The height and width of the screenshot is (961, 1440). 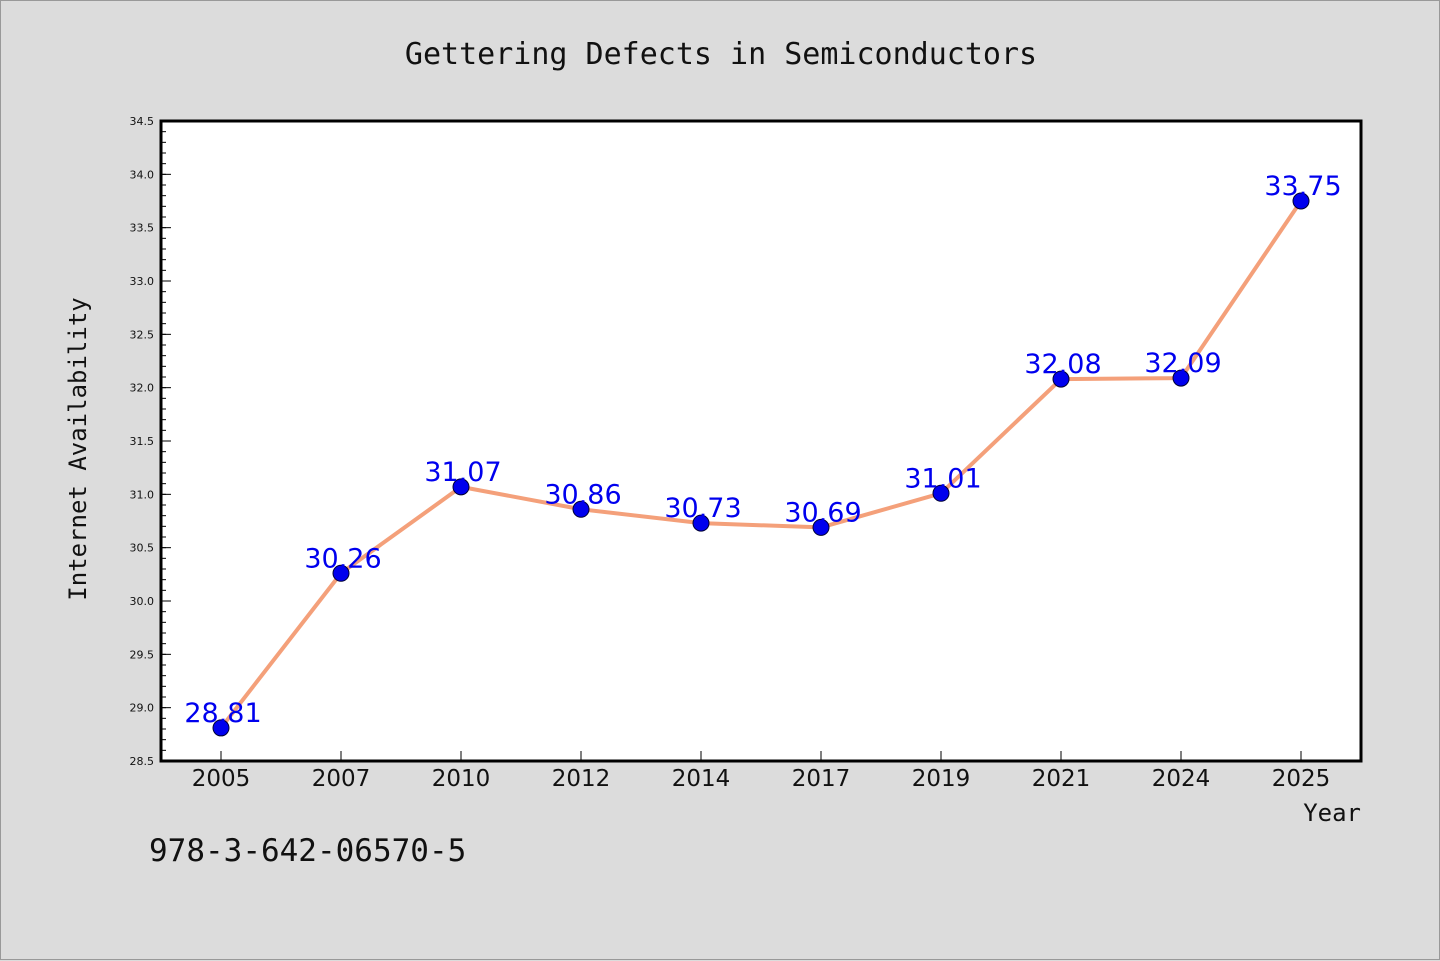 What do you see at coordinates (221, 779) in the screenshot?
I see `x-tick-label: 2005` at bounding box center [221, 779].